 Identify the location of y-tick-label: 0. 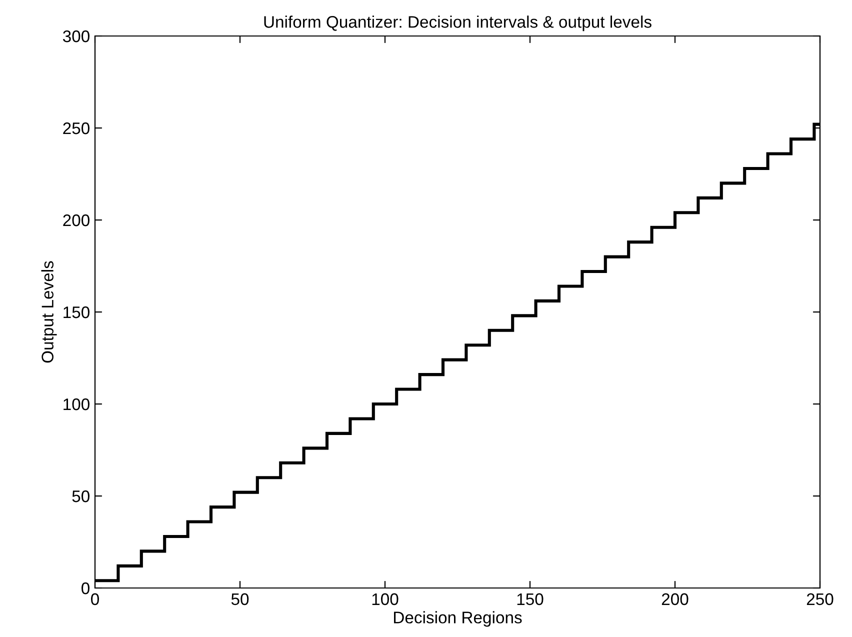
(86, 588).